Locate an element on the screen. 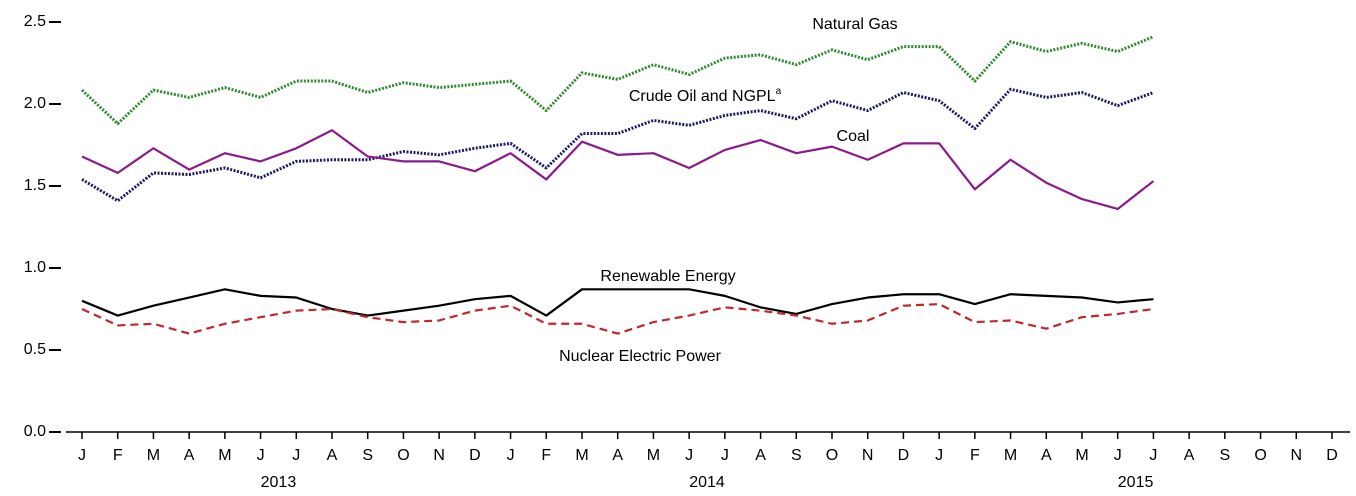  series-label: Natural Gas is located at coordinates (854, 24).